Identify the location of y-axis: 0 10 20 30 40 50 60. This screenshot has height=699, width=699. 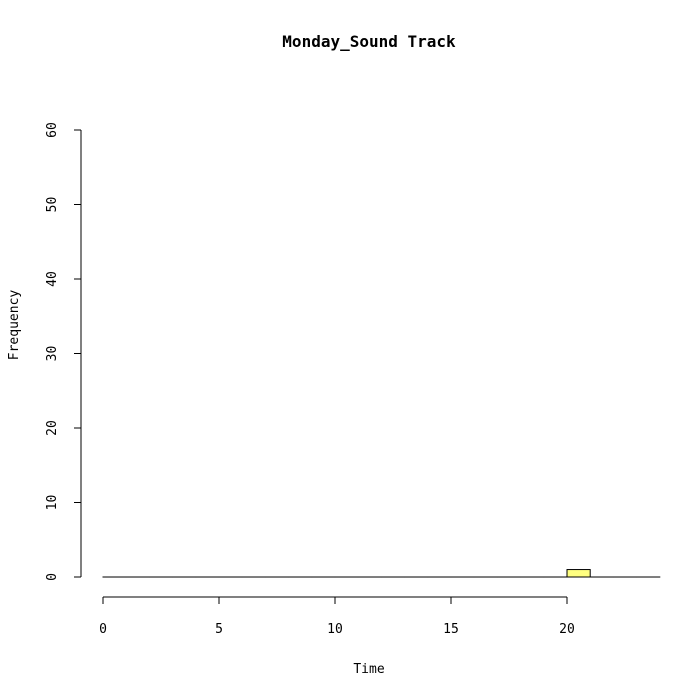
(63, 351).